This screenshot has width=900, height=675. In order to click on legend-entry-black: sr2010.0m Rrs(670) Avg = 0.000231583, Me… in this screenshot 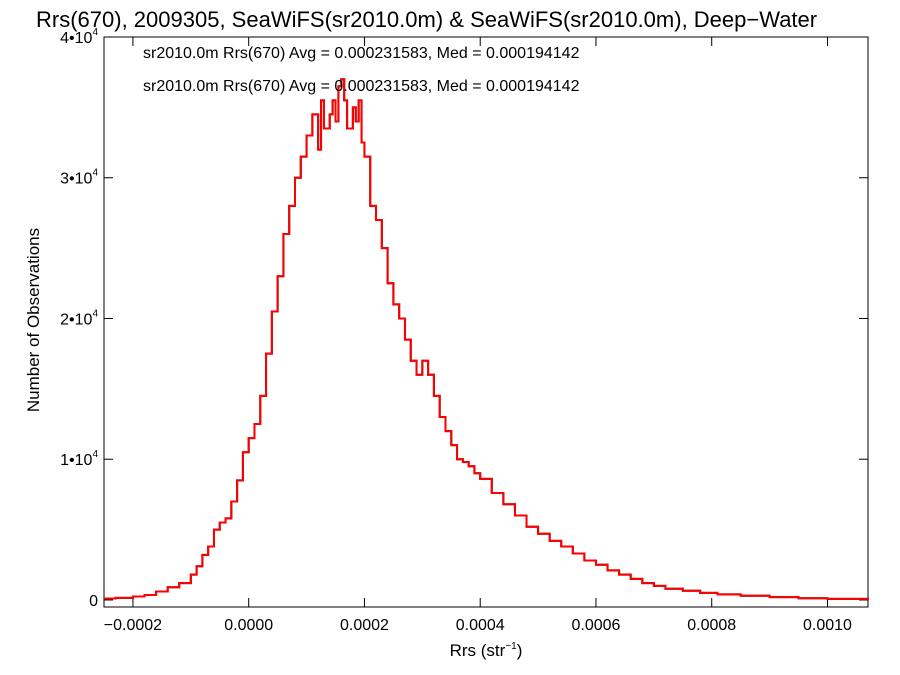, I will do `click(361, 53)`.